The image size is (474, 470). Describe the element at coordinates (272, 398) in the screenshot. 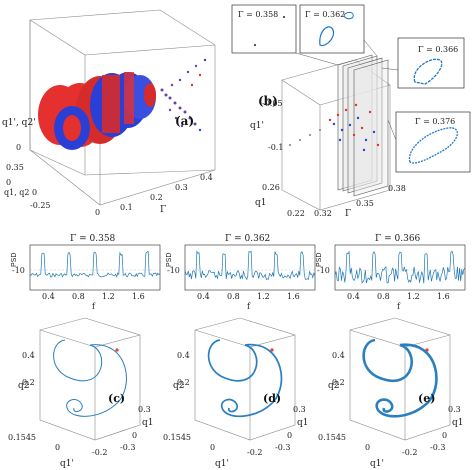

I see `traj-label-1: (d)` at that location.